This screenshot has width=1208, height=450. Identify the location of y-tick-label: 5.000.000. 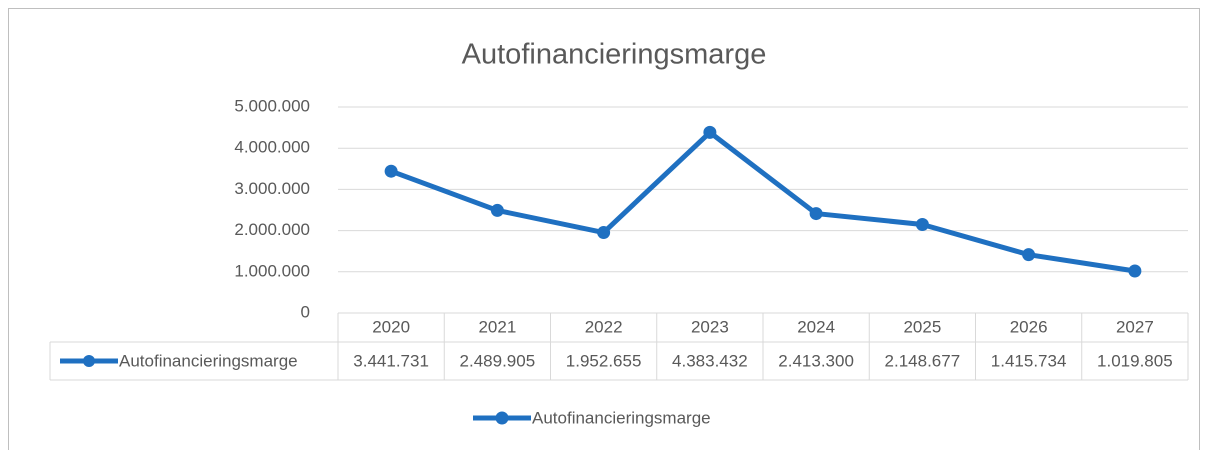
(272, 105).